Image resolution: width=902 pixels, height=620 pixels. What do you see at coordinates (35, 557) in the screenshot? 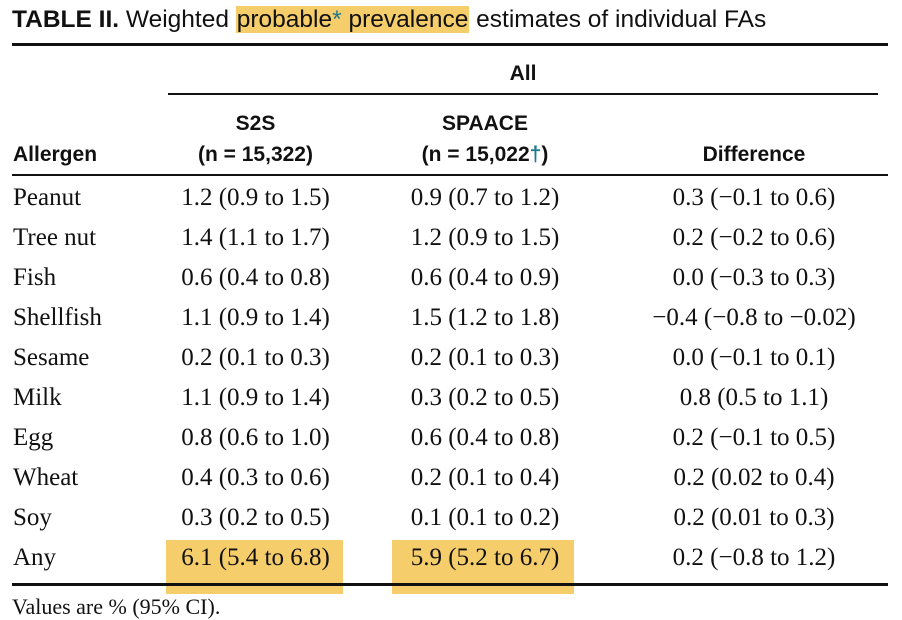
I see `cell-allergen: Any` at bounding box center [35, 557].